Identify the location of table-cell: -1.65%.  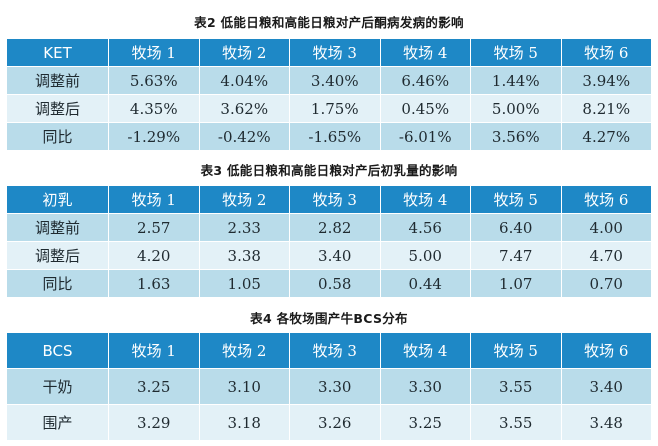
(335, 136).